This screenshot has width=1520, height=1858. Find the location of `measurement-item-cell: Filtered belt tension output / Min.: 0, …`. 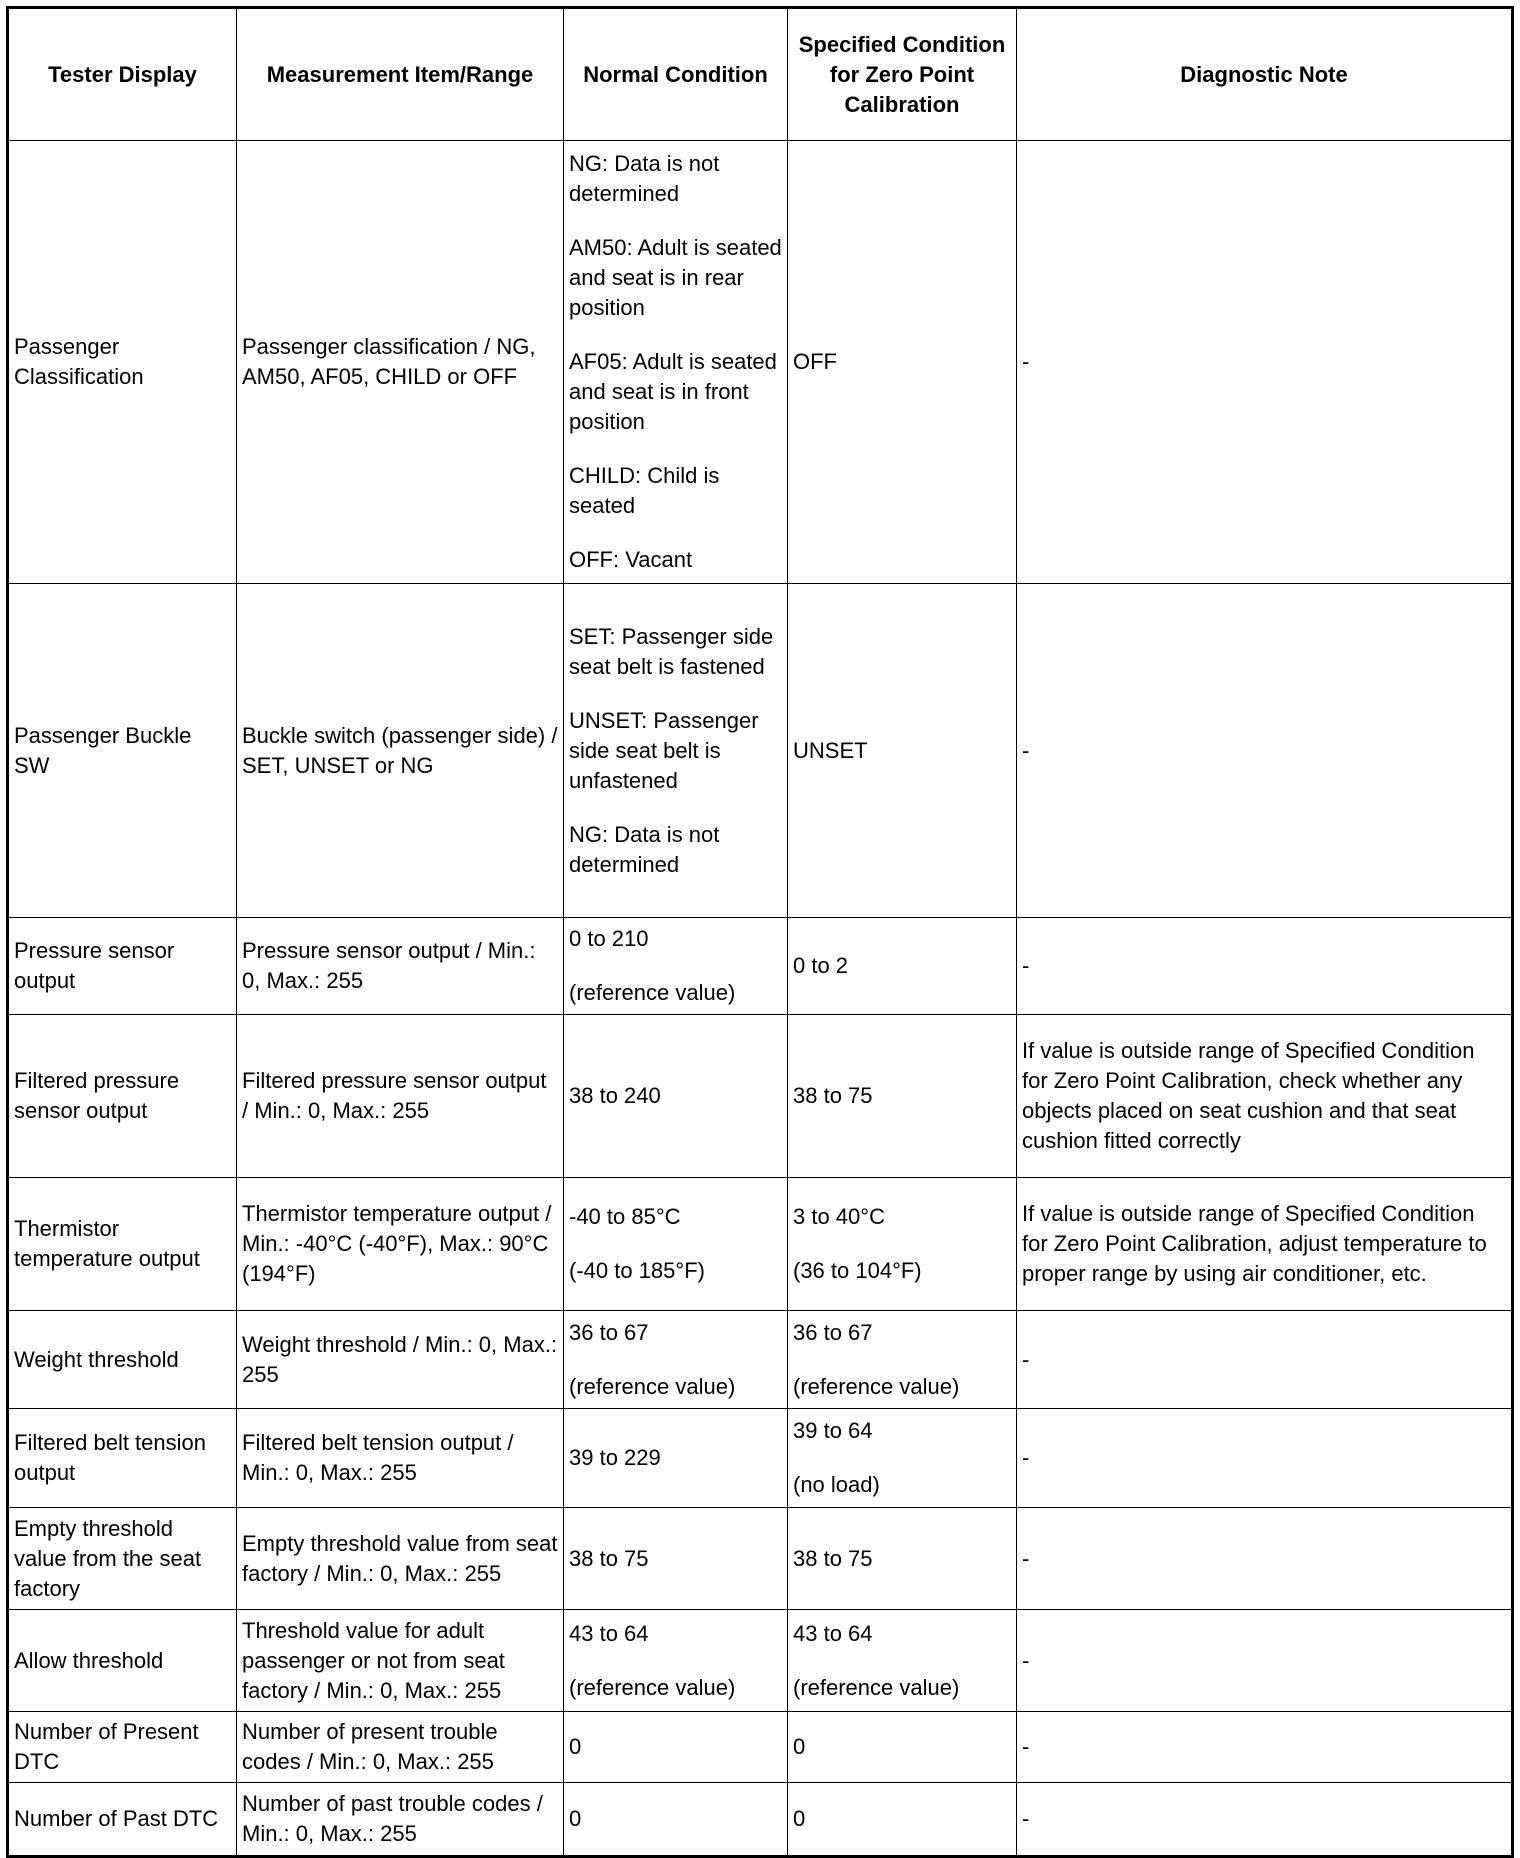

measurement-item-cell: Filtered belt tension output / Min.: 0, … is located at coordinates (400, 1458).